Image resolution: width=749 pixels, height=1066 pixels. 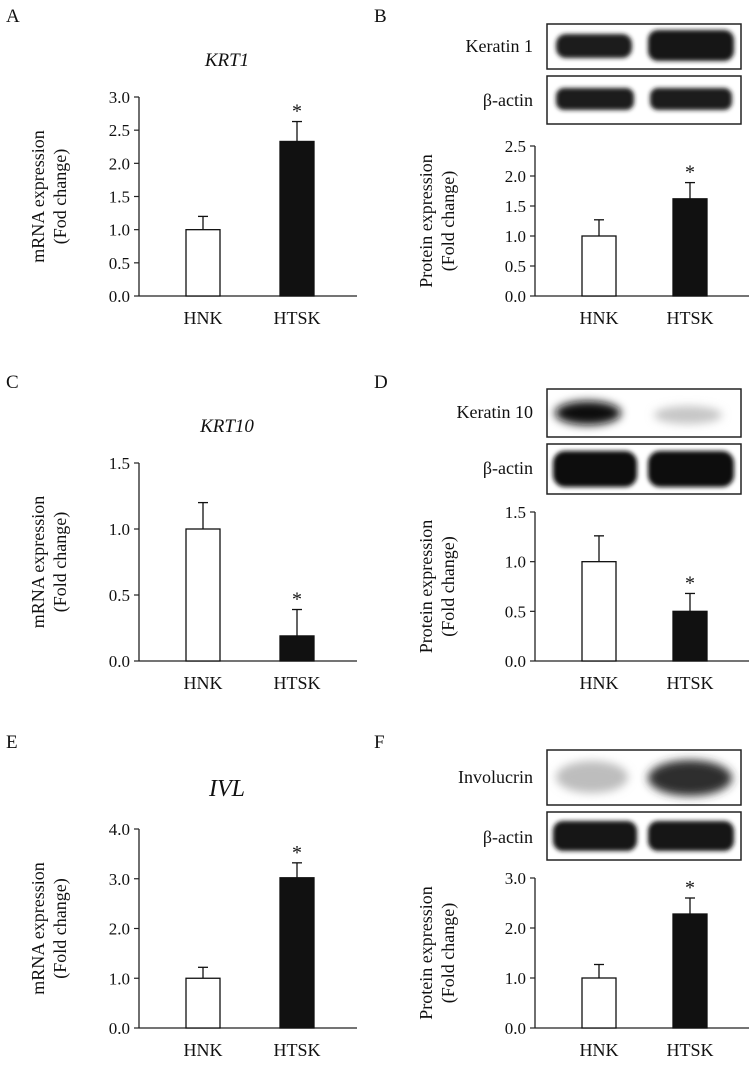 I want to click on panel-letter-c: C, so click(x=12, y=382).